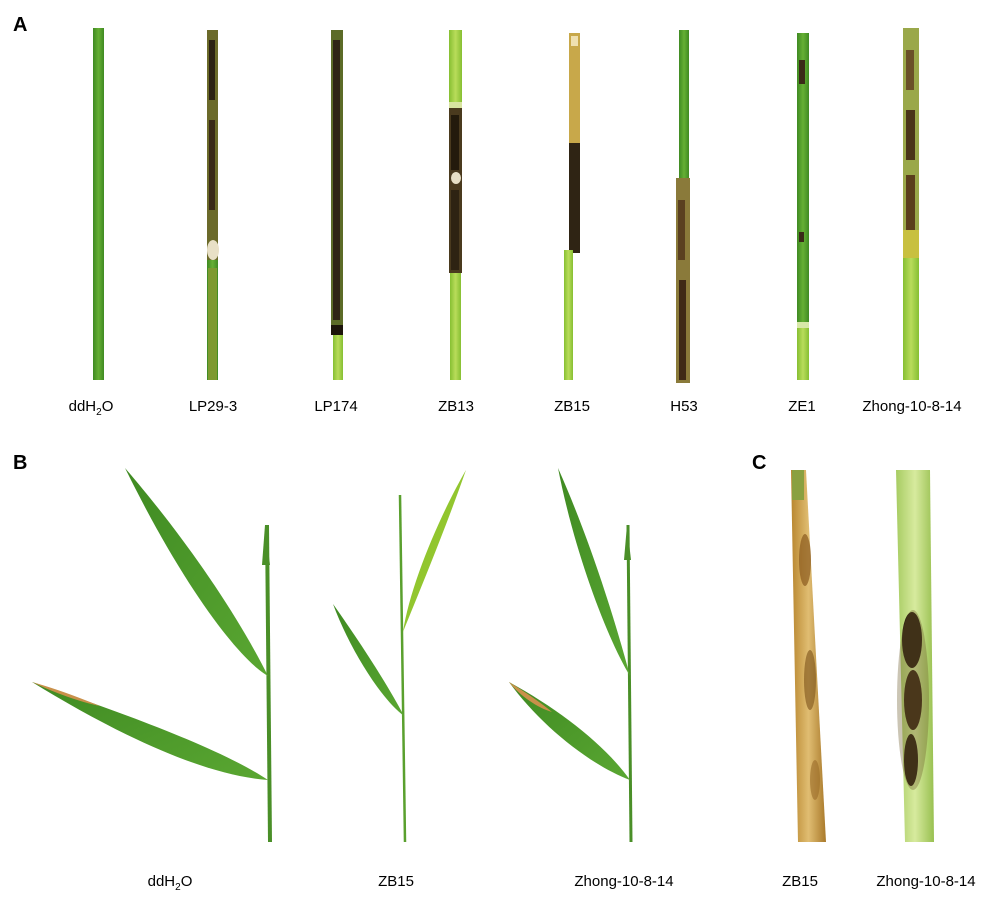  I want to click on label-b-ddh2o: ddH2O, so click(170, 883).